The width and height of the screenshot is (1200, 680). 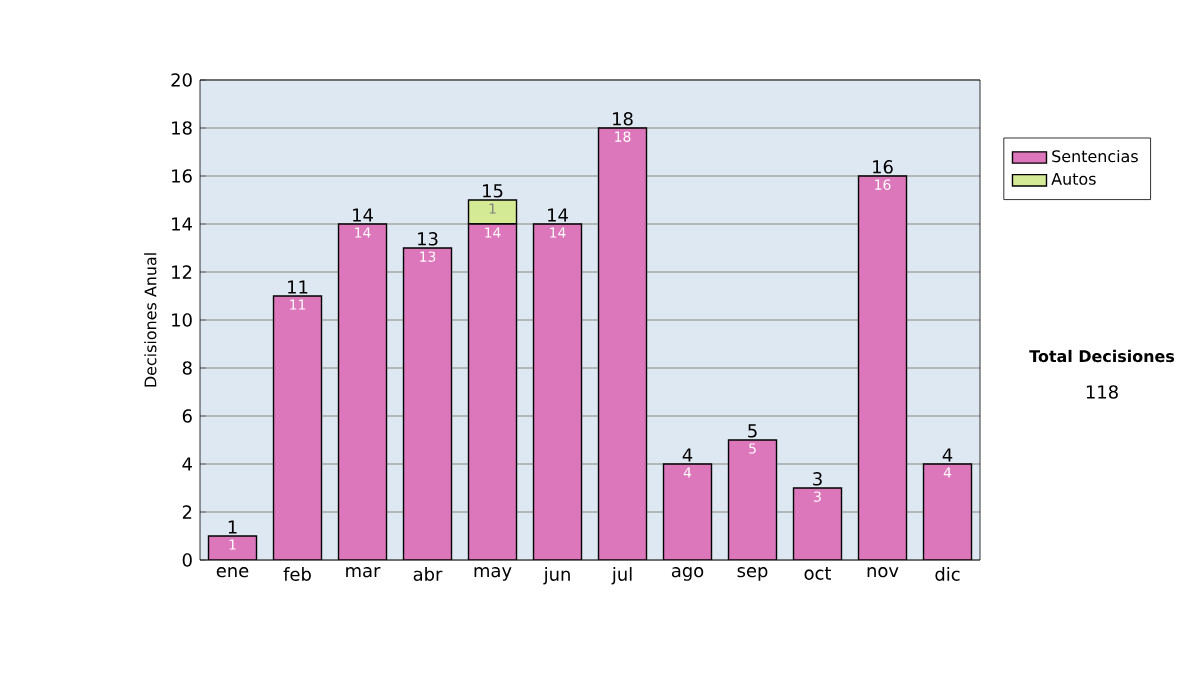 I want to click on y-tick-label: 4, so click(x=187, y=464).